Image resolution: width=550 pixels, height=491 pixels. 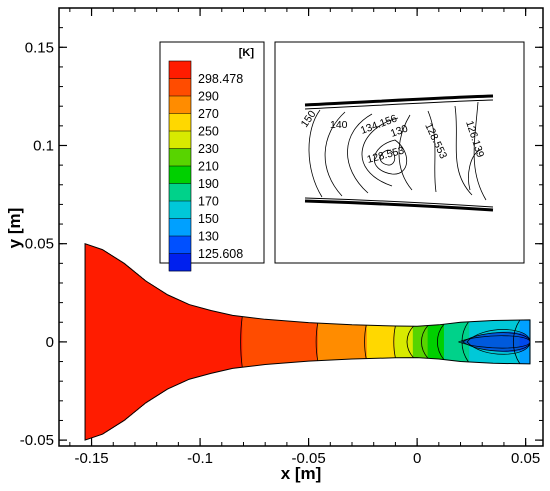 What do you see at coordinates (39, 244) in the screenshot?
I see `y-tick-label: 0.05` at bounding box center [39, 244].